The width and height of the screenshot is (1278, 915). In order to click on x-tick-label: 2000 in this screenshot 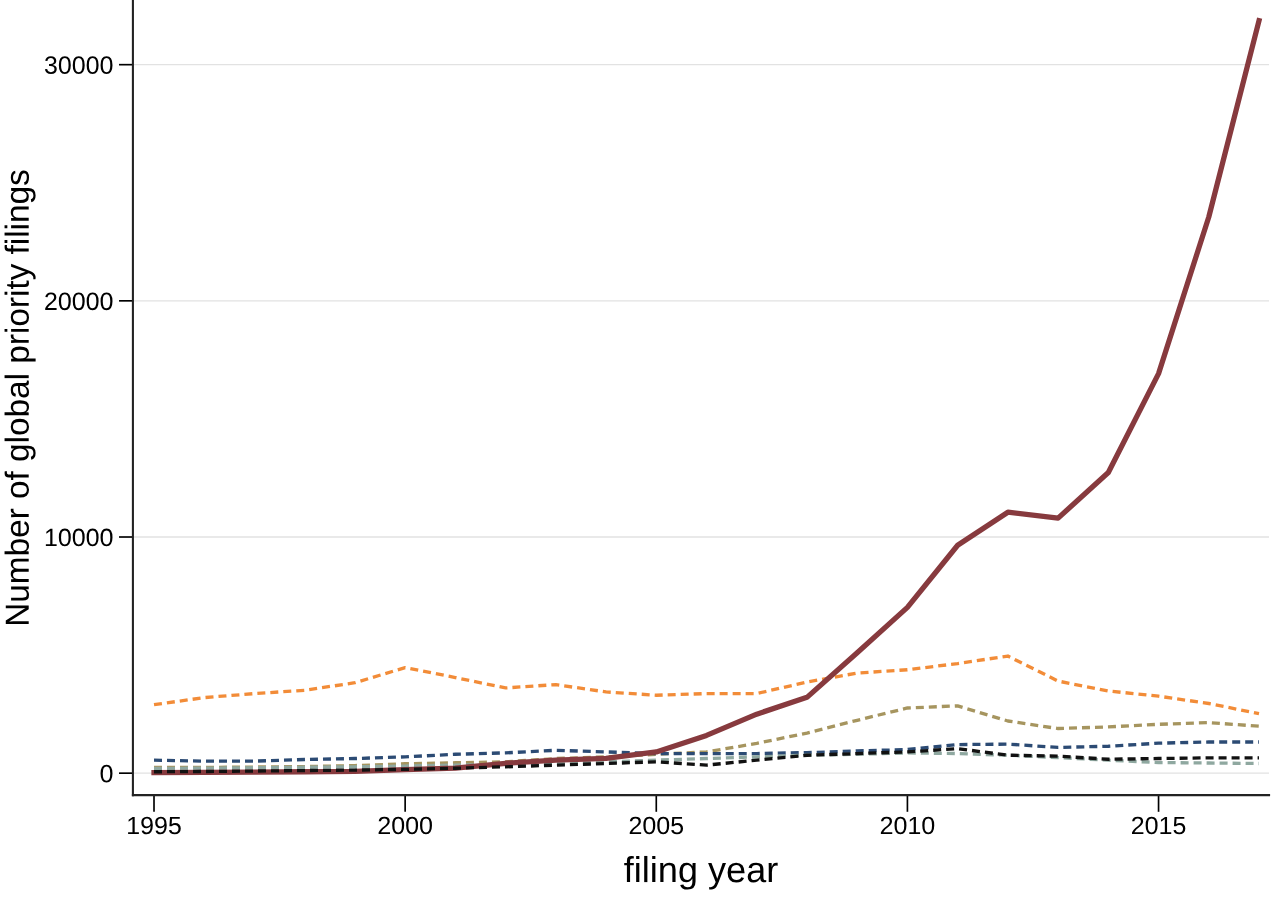, I will do `click(405, 825)`.